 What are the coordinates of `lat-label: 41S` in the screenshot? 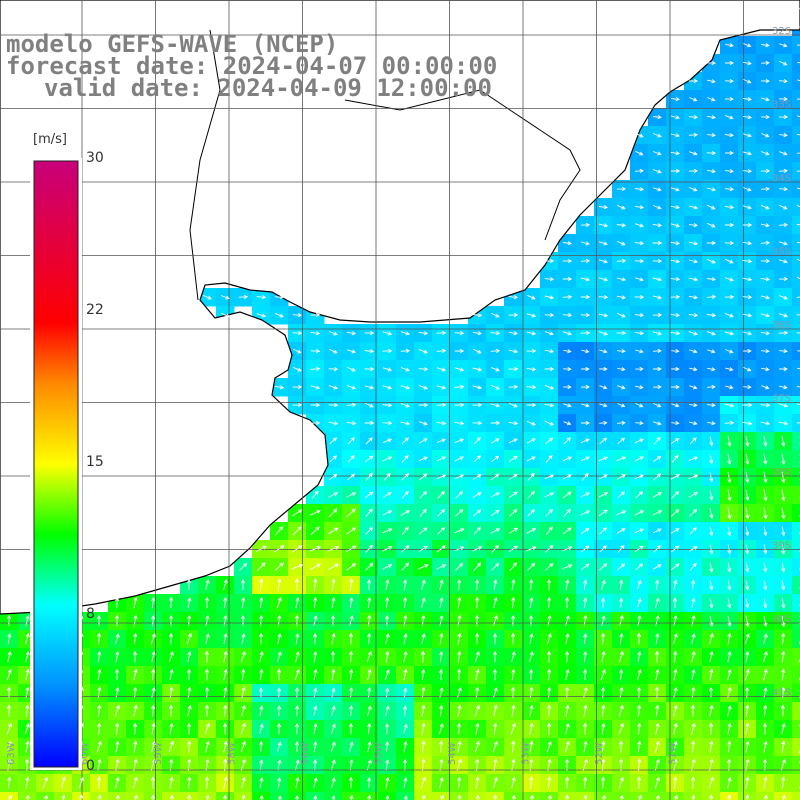 It's located at (781, 693).